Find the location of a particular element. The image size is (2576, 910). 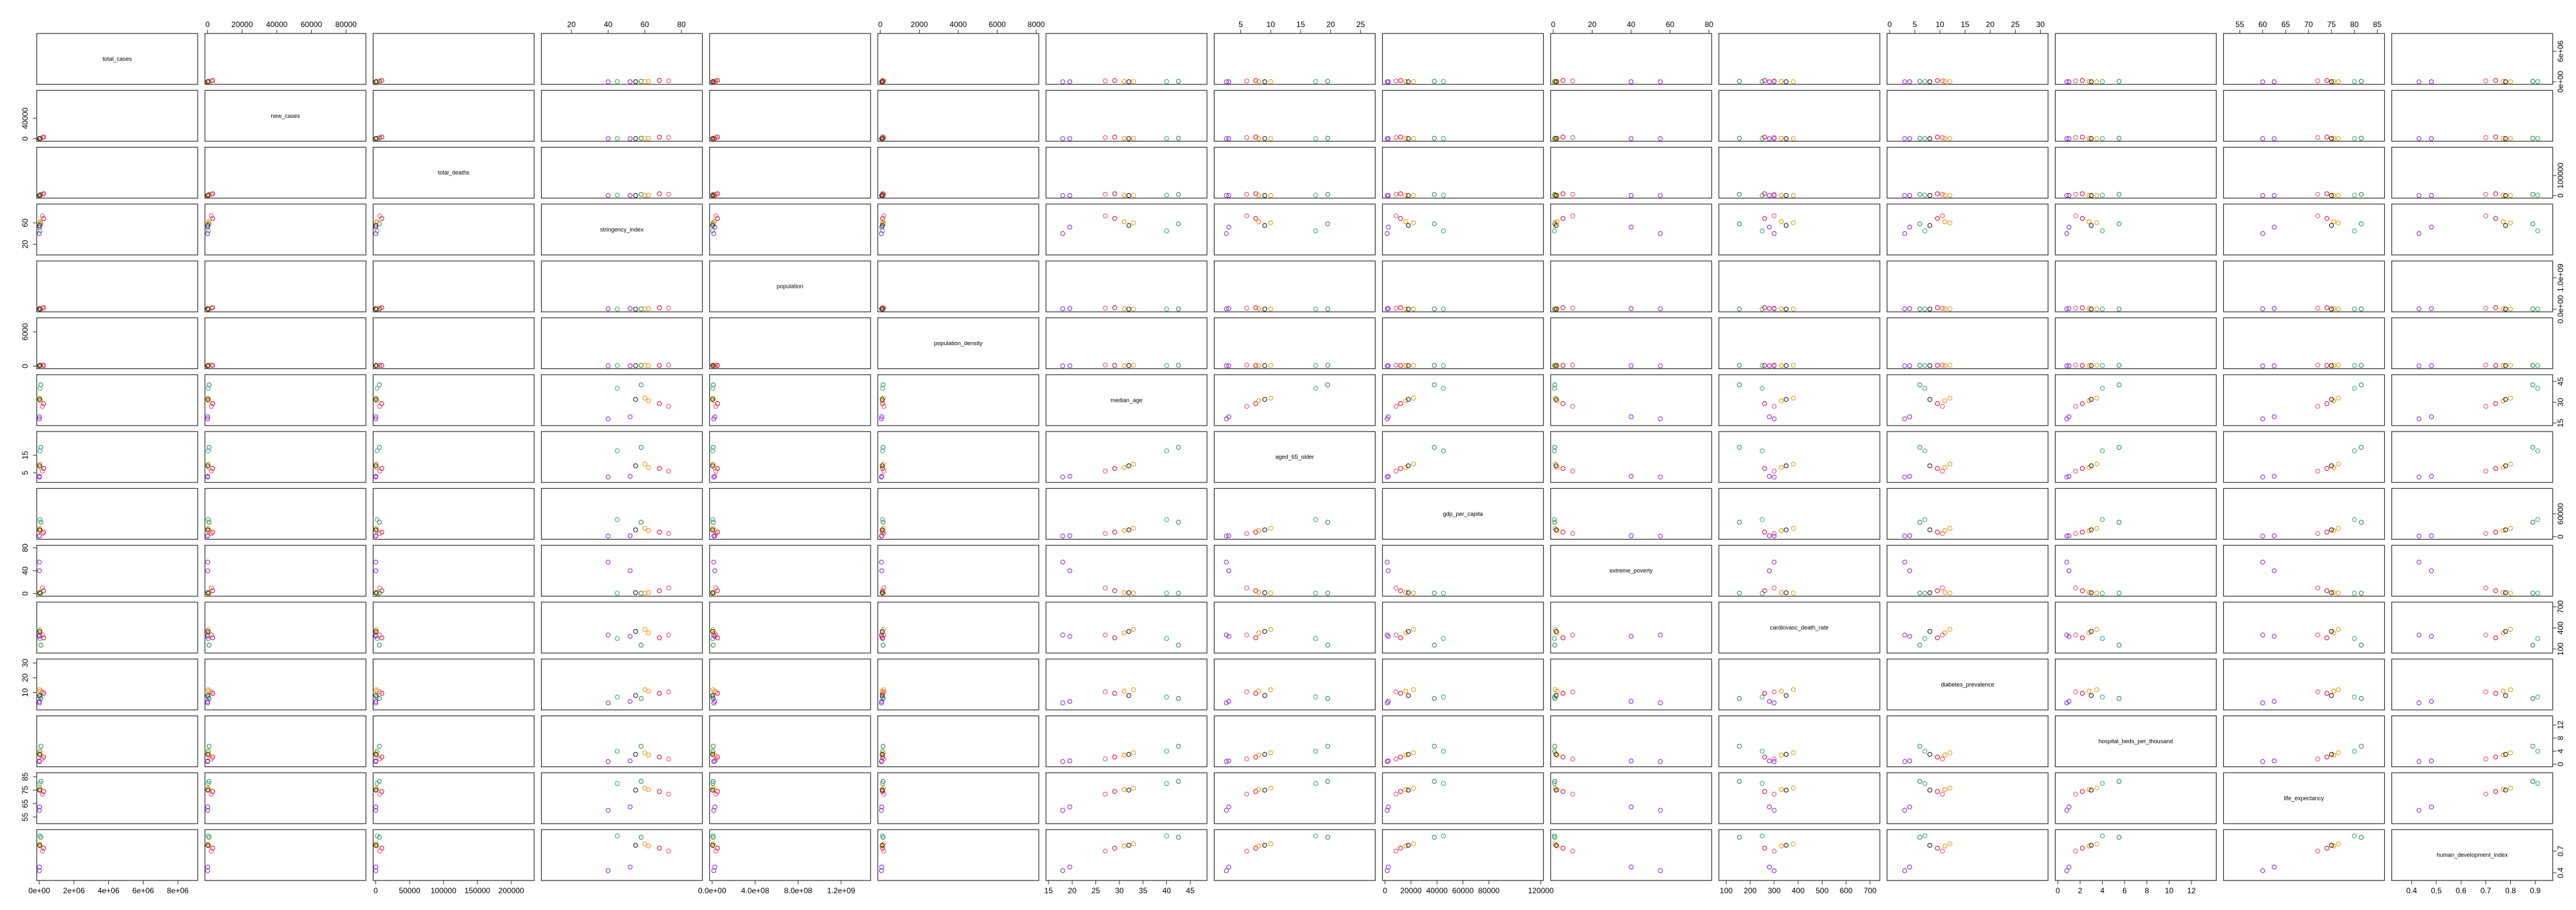

panel-frame-new_cases-vs-population_density is located at coordinates (958, 116).